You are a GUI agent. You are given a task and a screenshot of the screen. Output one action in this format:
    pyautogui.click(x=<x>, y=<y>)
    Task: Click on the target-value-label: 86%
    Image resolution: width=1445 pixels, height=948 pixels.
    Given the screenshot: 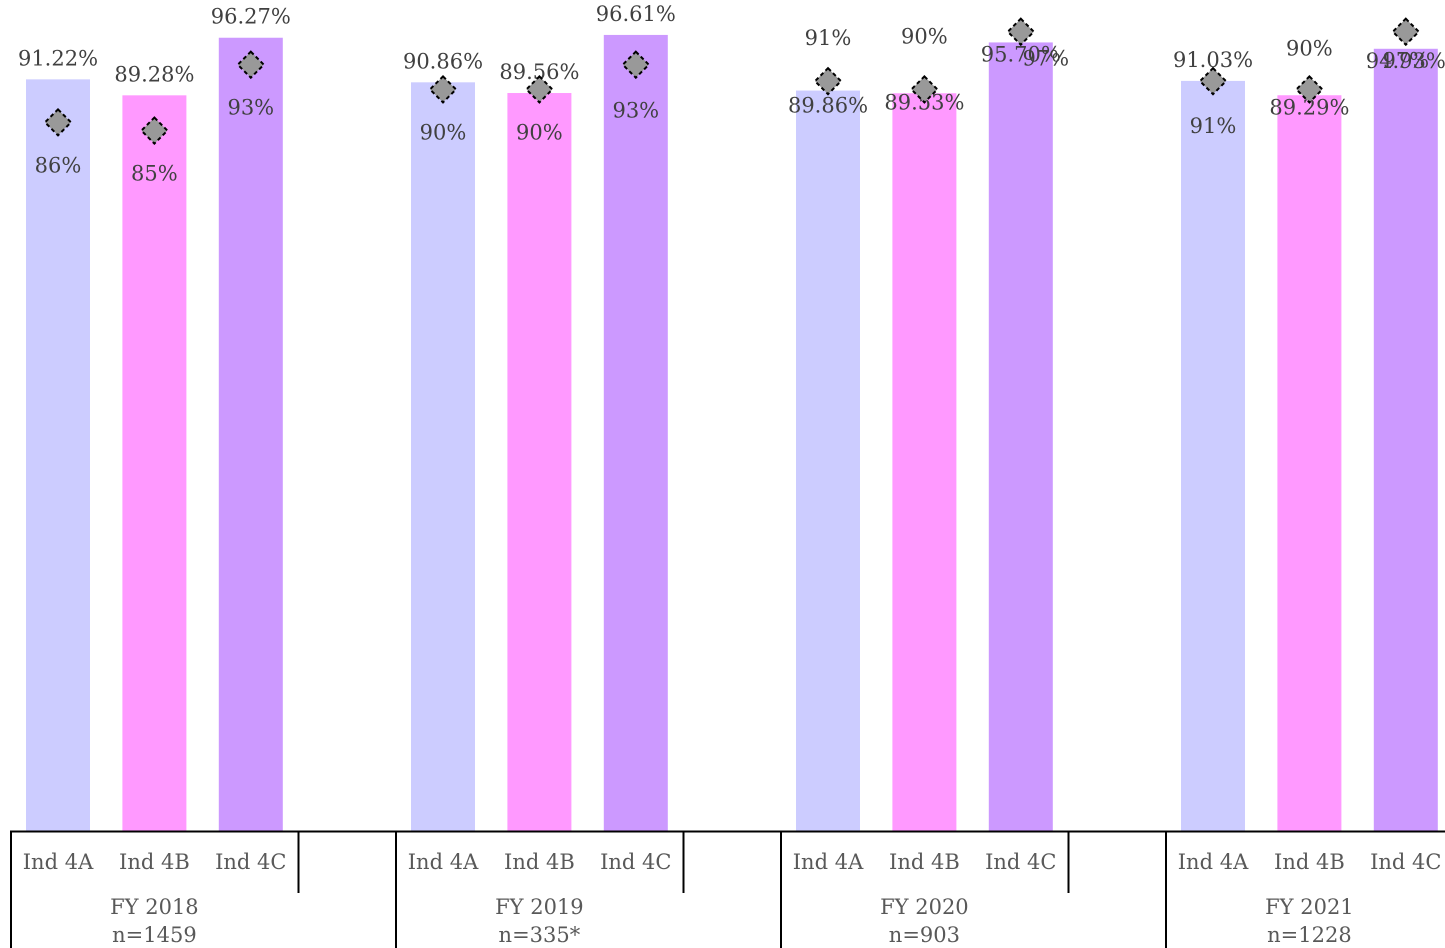 What is the action you would take?
    pyautogui.click(x=58, y=165)
    